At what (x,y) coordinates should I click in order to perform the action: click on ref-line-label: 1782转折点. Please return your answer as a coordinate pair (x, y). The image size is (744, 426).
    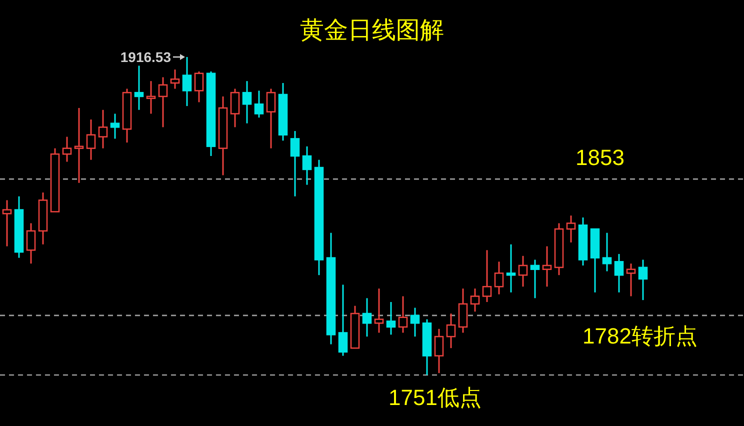
    Looking at the image, I should click on (640, 335).